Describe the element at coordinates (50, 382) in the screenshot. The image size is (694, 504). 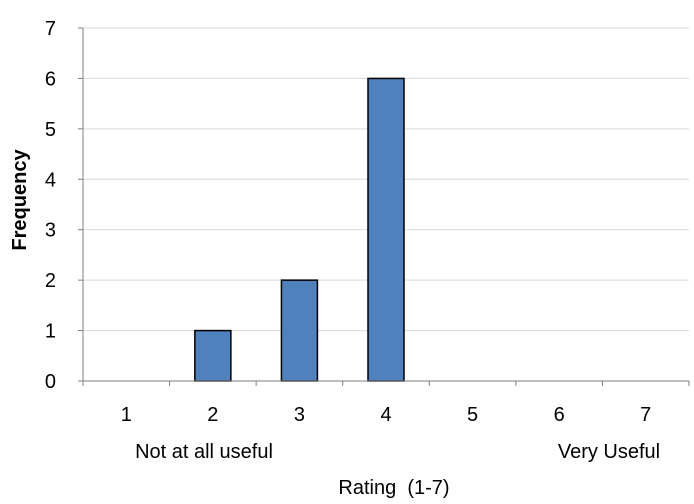
I see `y-tick-label: 0` at that location.